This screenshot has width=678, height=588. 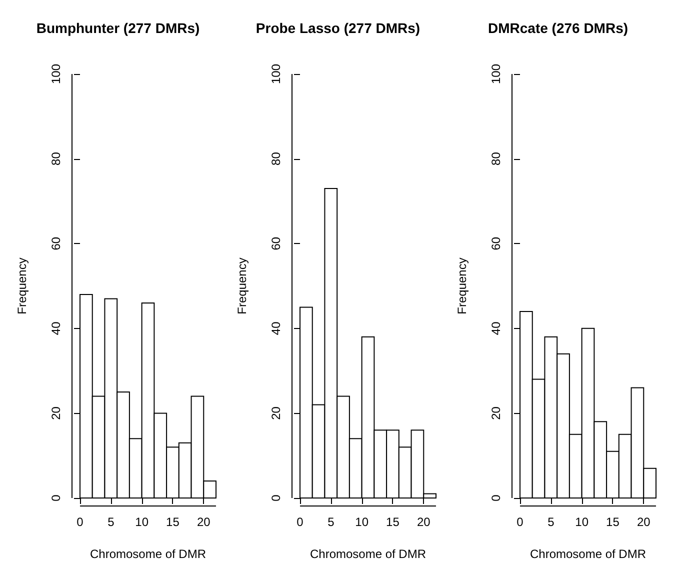 What do you see at coordinates (338, 28) in the screenshot?
I see `chart-title: Probe Lasso (277 DMRs)` at bounding box center [338, 28].